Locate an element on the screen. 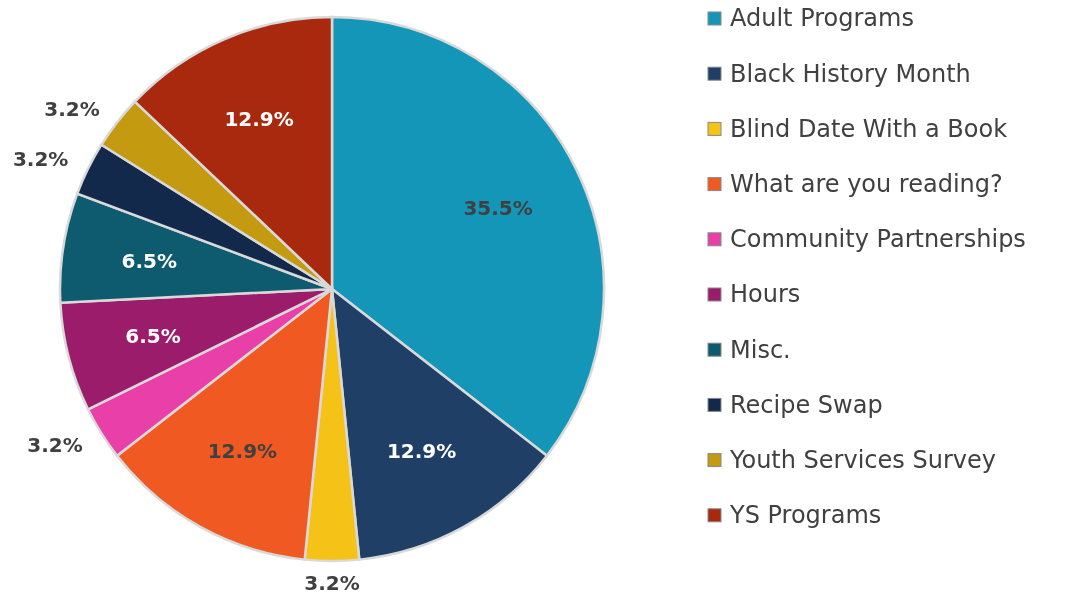 The height and width of the screenshot is (602, 1065). legend-label: Recipe Swap is located at coordinates (806, 404).